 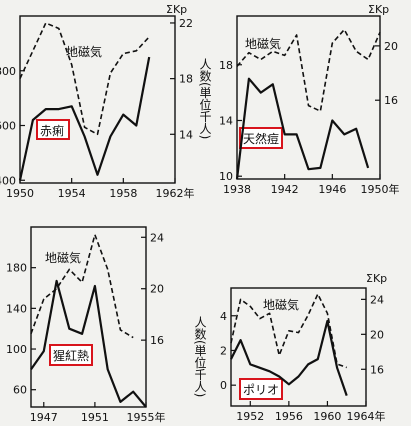 What do you see at coordinates (8, 180) in the screenshot?
I see `left-tick-label: 400` at bounding box center [8, 180].